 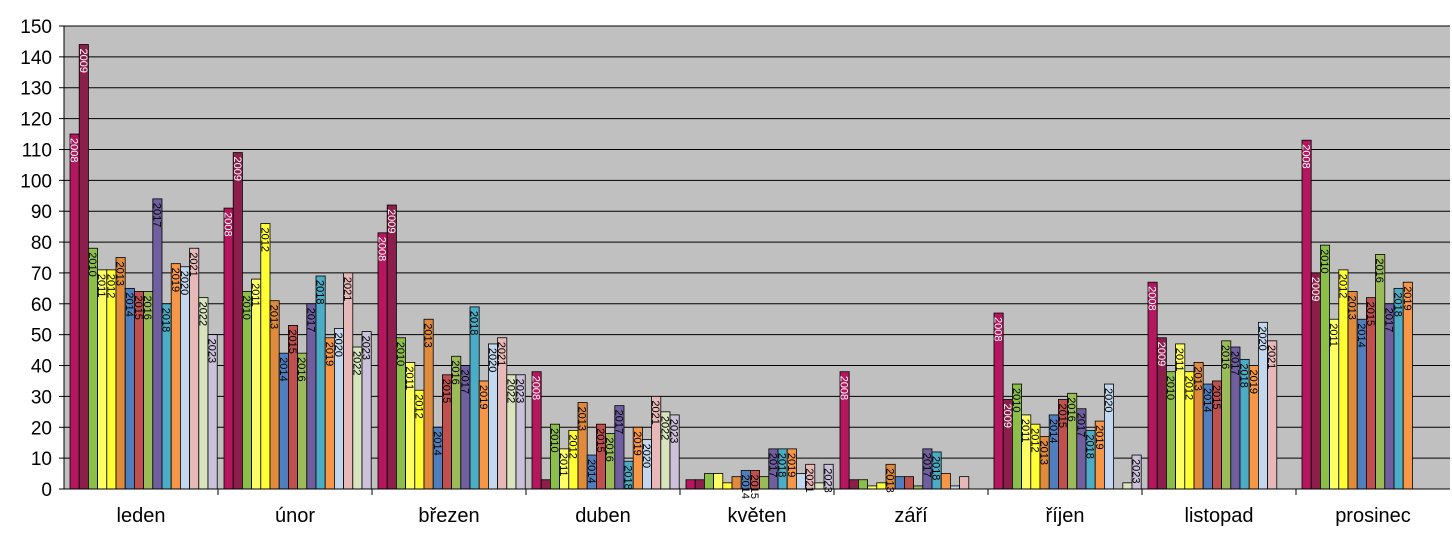 What do you see at coordinates (265, 356) in the screenshot?
I see `bar-2012-únor` at bounding box center [265, 356].